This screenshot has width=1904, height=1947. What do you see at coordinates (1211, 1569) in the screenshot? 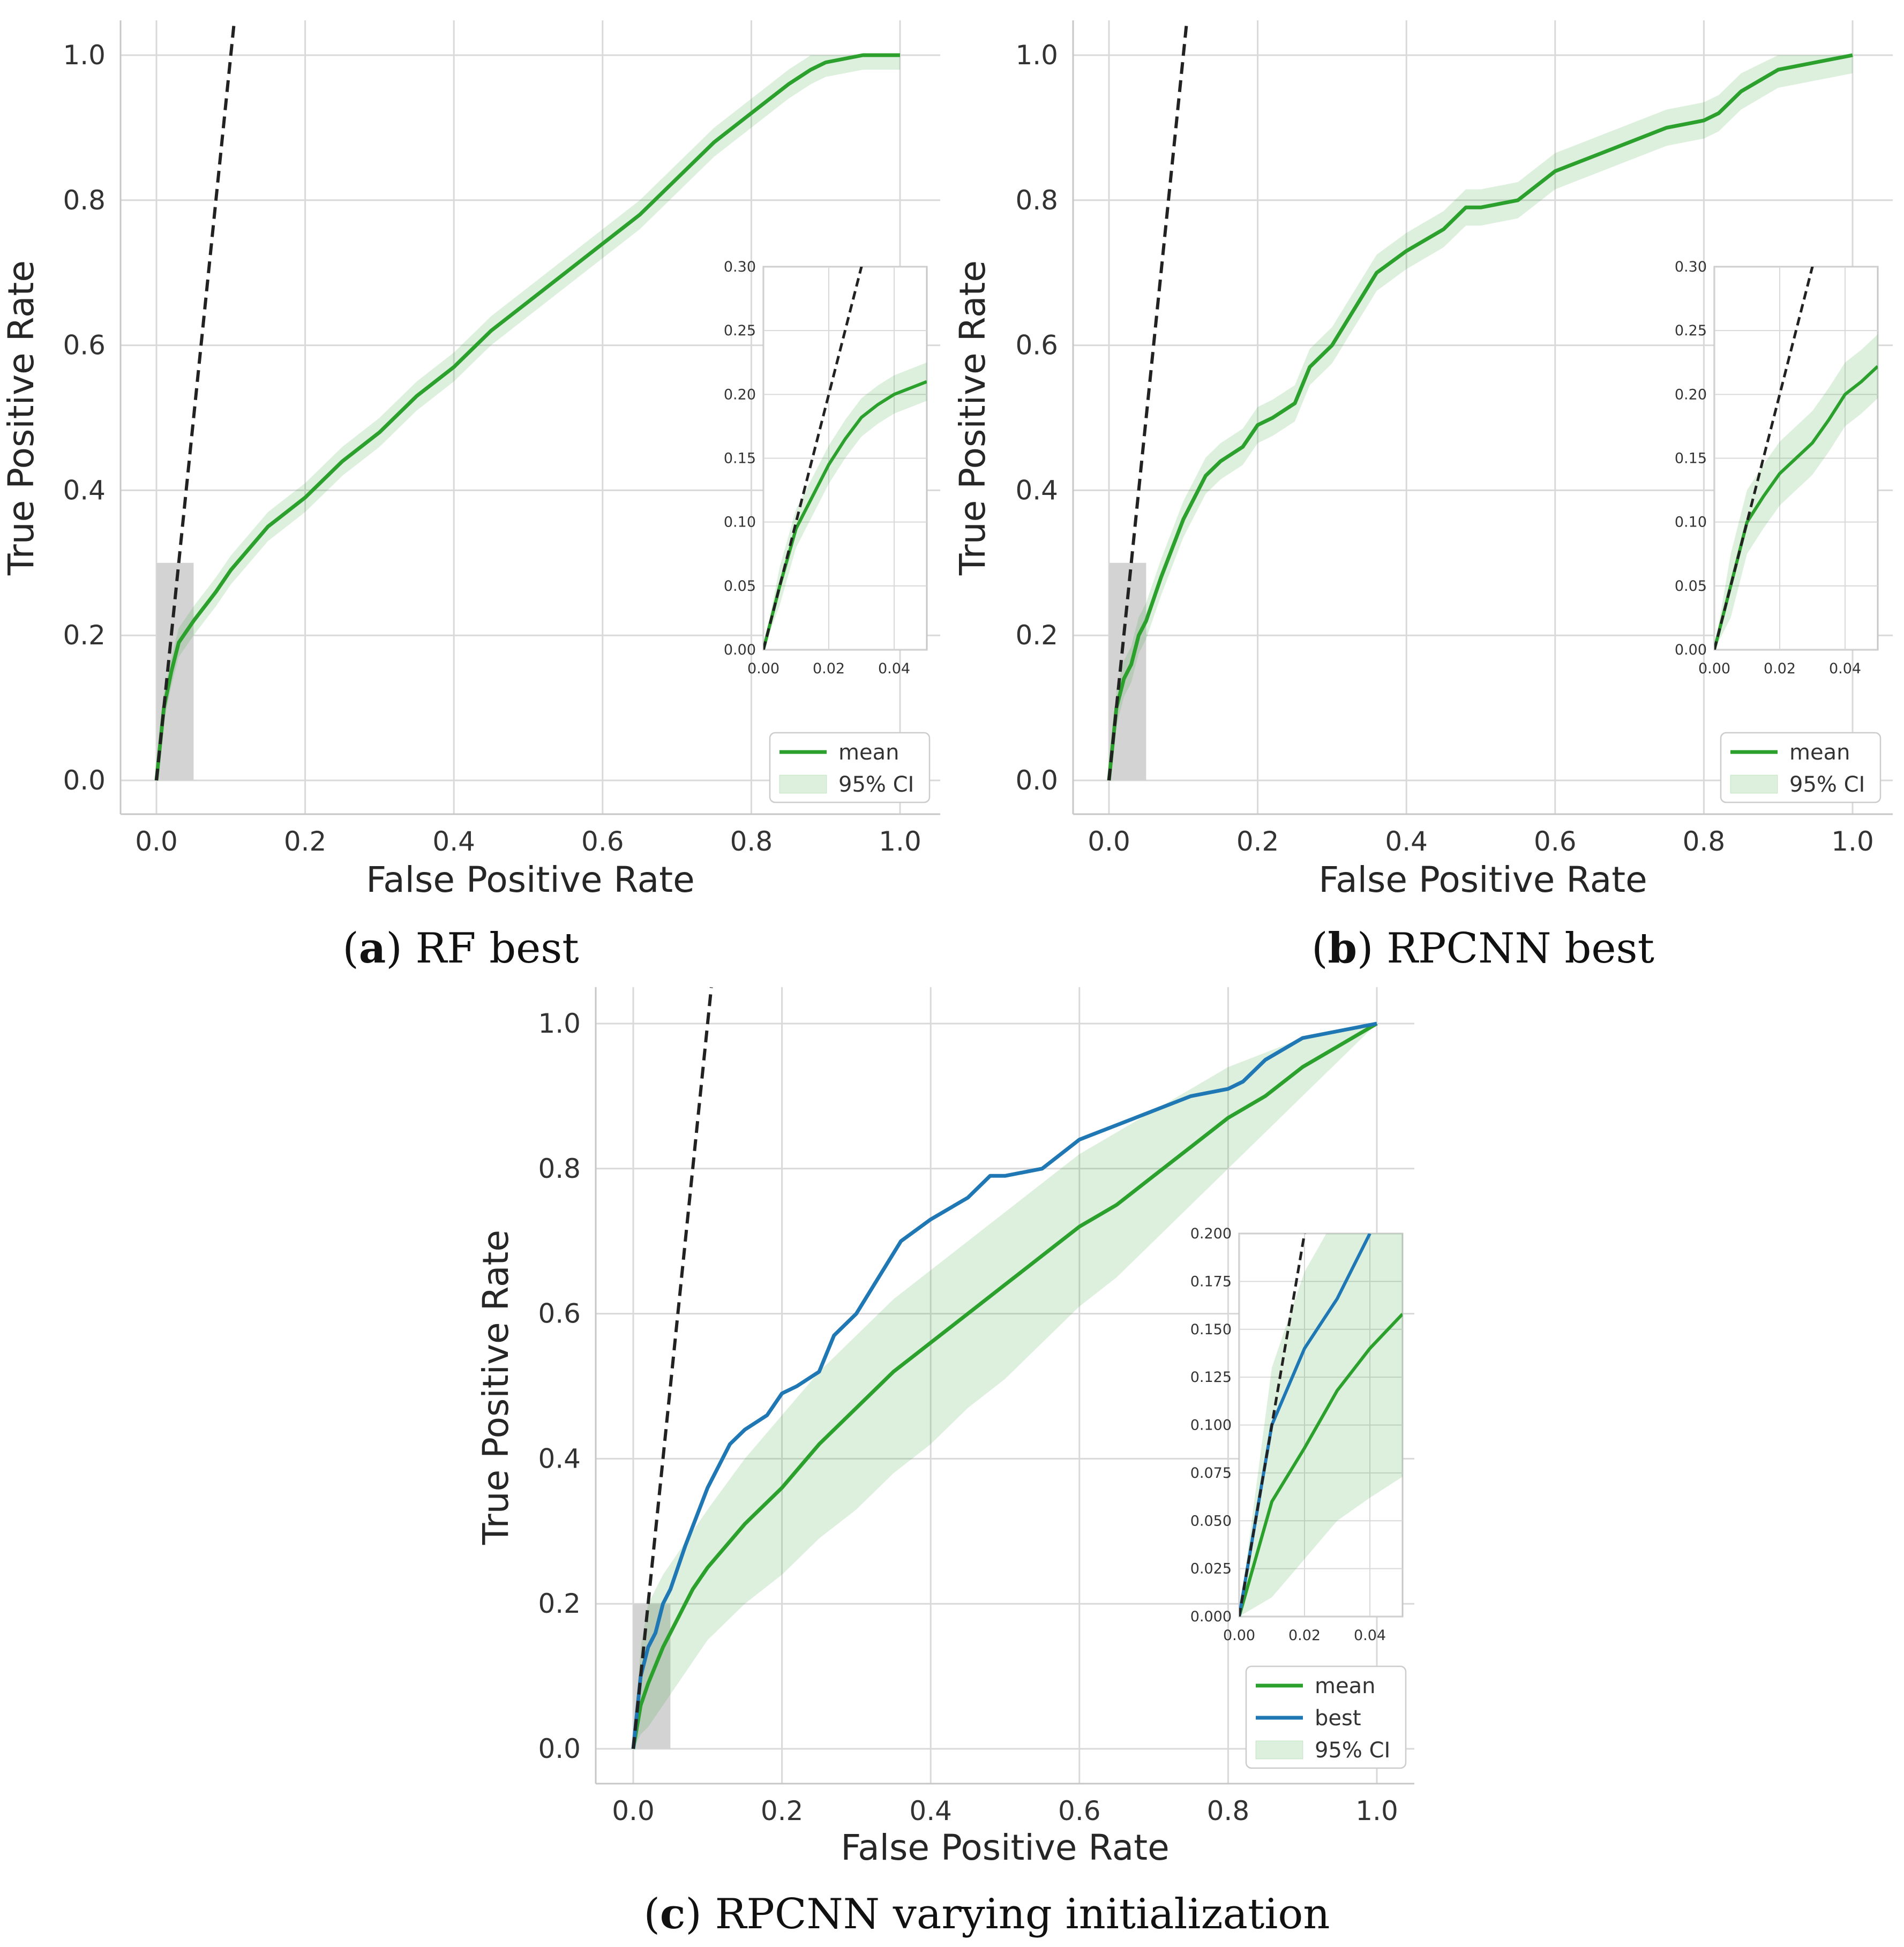
I see `inset-y-tick-label: 0.025` at bounding box center [1211, 1569].